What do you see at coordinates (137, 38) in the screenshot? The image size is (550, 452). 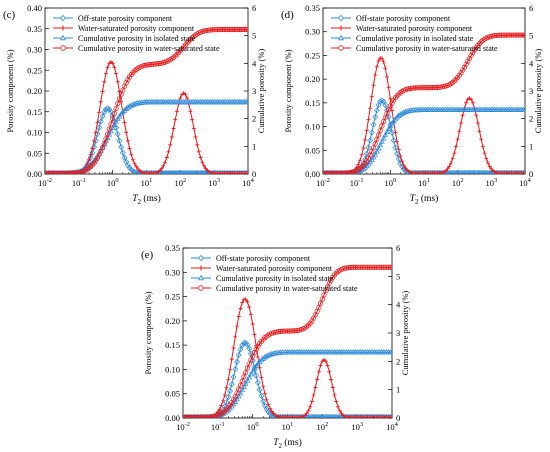 I see `legend-label: Cumulative porosity in isolated state` at bounding box center [137, 38].